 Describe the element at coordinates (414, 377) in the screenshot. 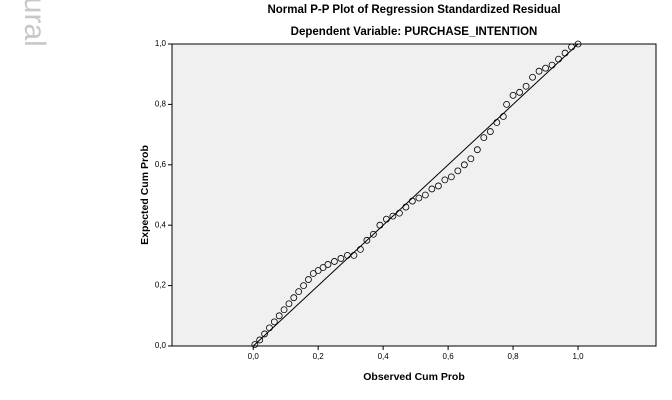

I see `x-axis-label: Observed Cum Prob` at that location.